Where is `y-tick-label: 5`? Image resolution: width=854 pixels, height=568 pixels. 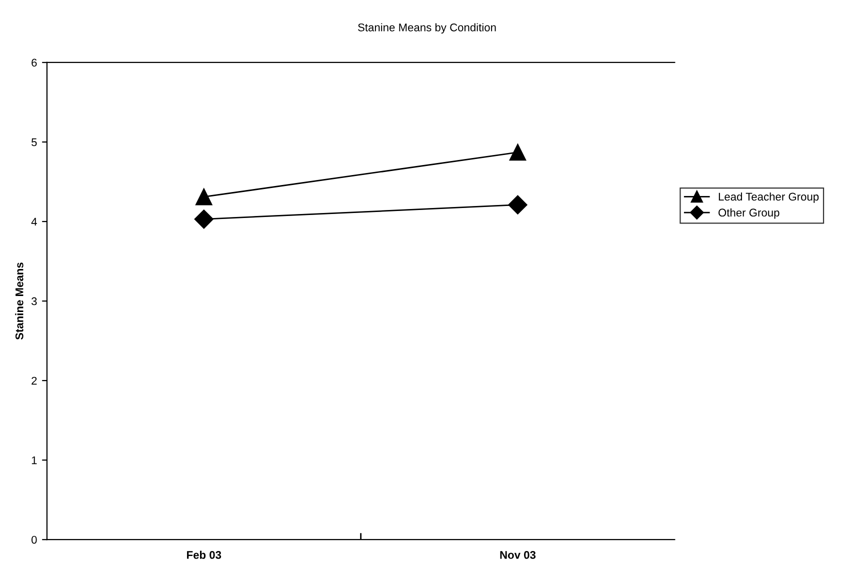
y-tick-label: 5 is located at coordinates (34, 142).